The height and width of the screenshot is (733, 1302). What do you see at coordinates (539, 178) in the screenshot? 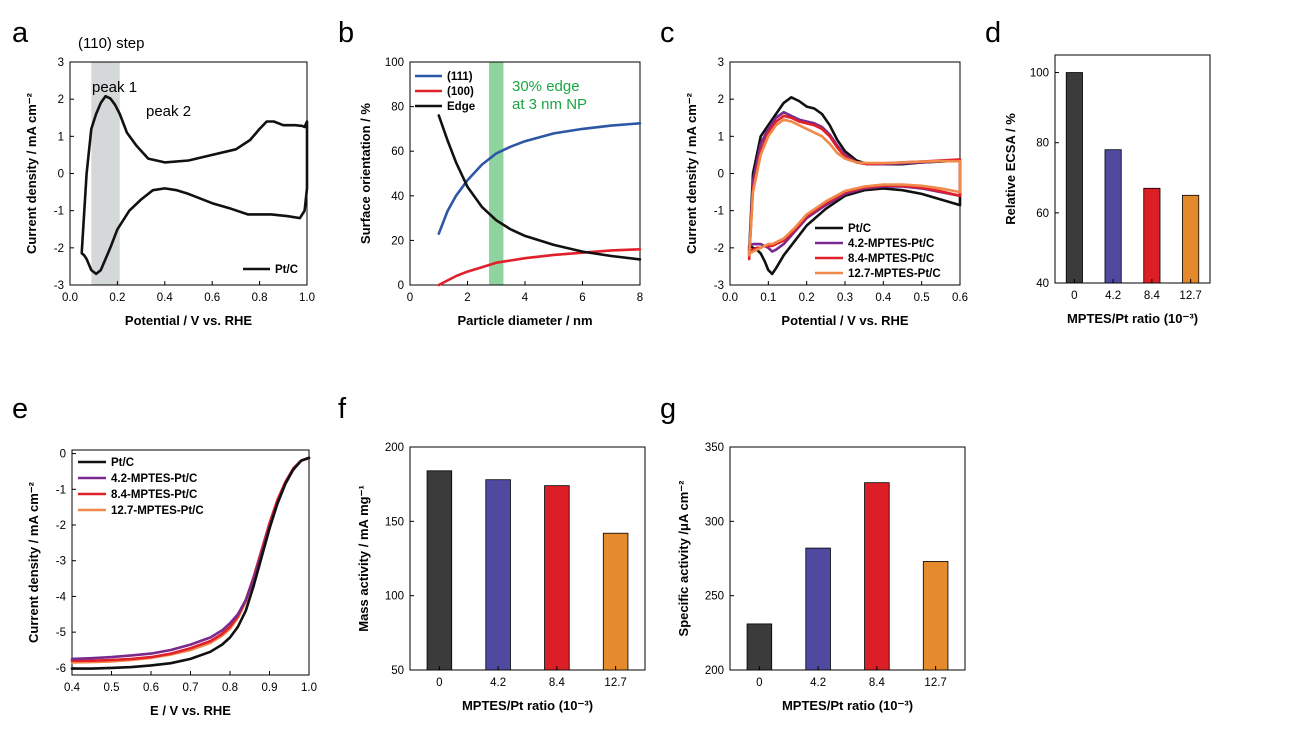
I see `series-line--111-` at bounding box center [539, 178].